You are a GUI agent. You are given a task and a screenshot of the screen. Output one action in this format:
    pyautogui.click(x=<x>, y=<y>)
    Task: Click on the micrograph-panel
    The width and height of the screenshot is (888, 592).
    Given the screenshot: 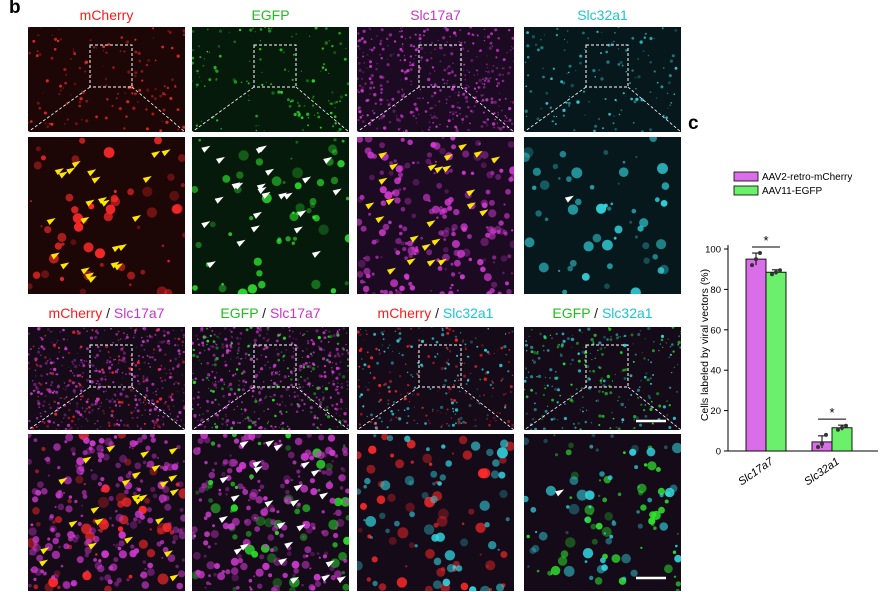 What is the action you would take?
    pyautogui.click(x=602, y=378)
    